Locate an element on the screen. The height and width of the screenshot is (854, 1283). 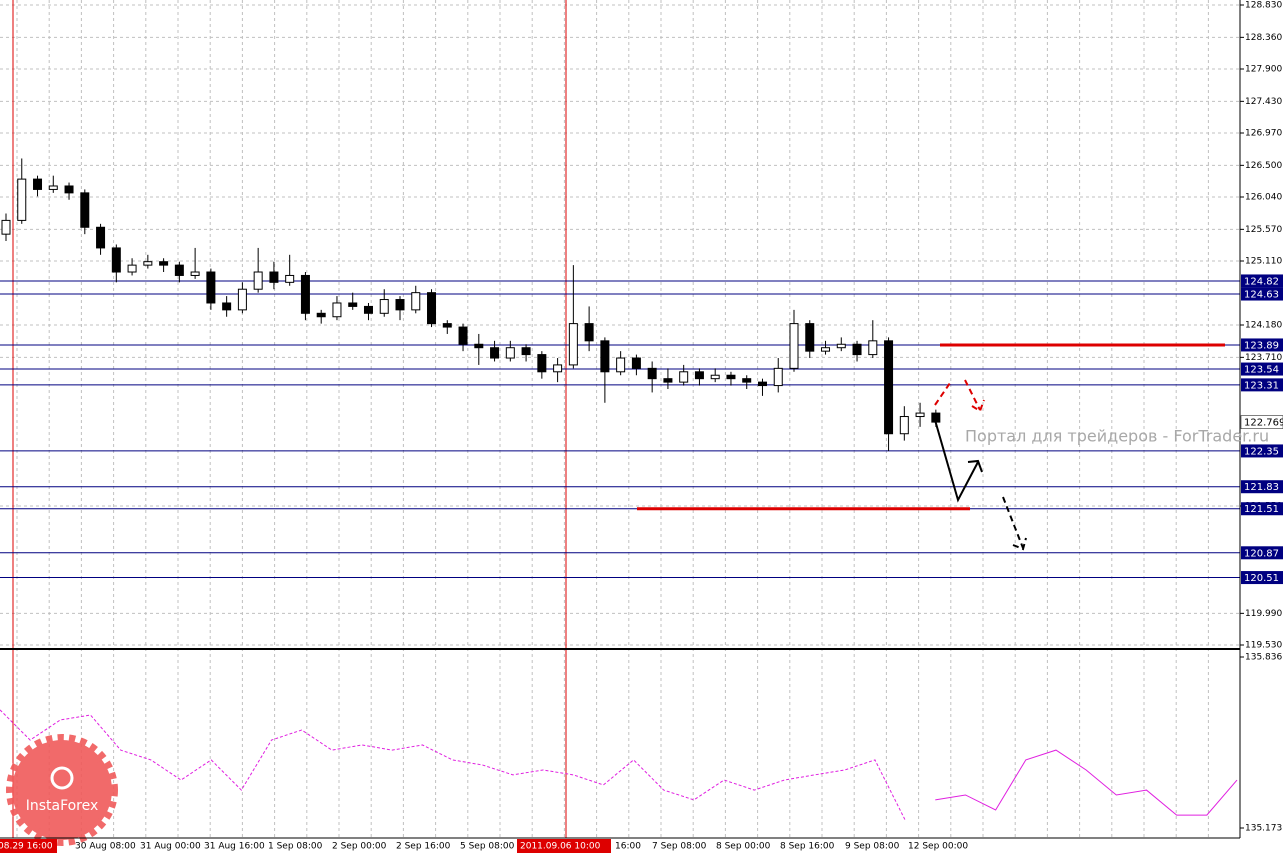
y-tick-label: 135.173 is located at coordinates (1263, 829).